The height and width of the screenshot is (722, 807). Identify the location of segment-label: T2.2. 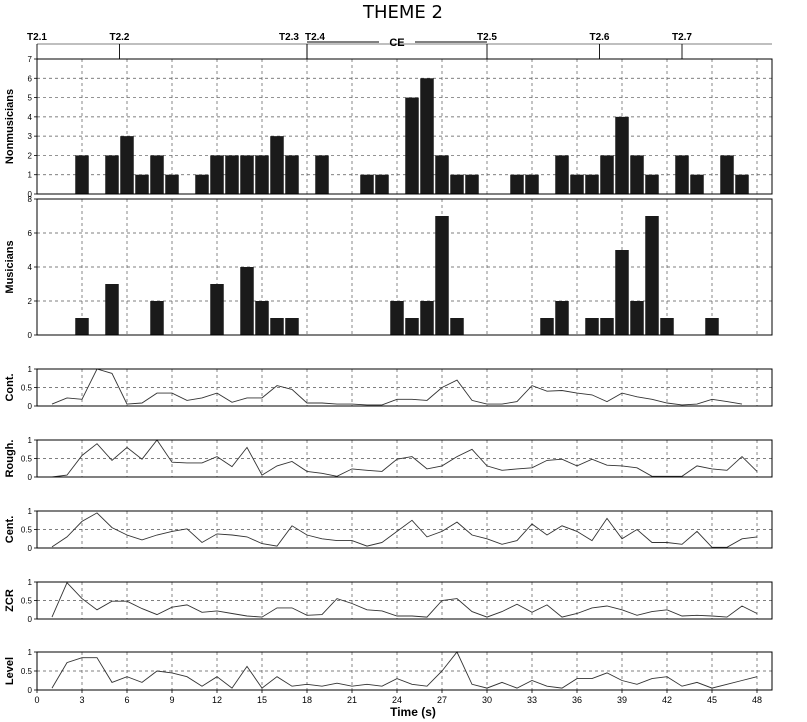
(119, 37).